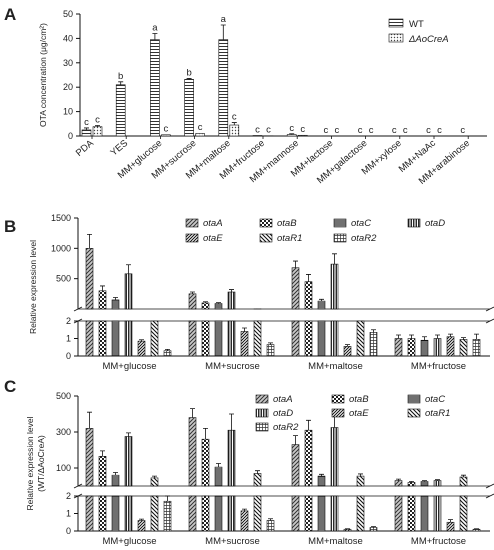  I want to click on bar-otab-mm-maltose, so click(308, 458).